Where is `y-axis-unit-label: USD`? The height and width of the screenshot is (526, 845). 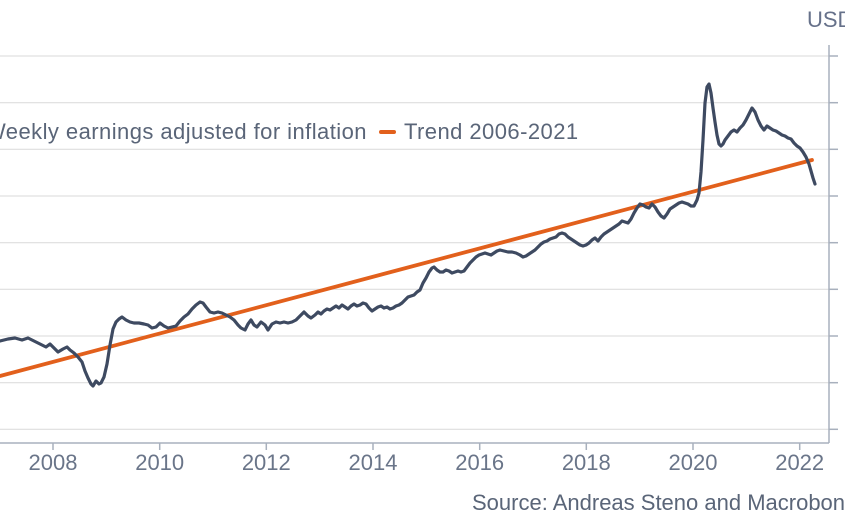 y-axis-unit-label: USD is located at coordinates (826, 19).